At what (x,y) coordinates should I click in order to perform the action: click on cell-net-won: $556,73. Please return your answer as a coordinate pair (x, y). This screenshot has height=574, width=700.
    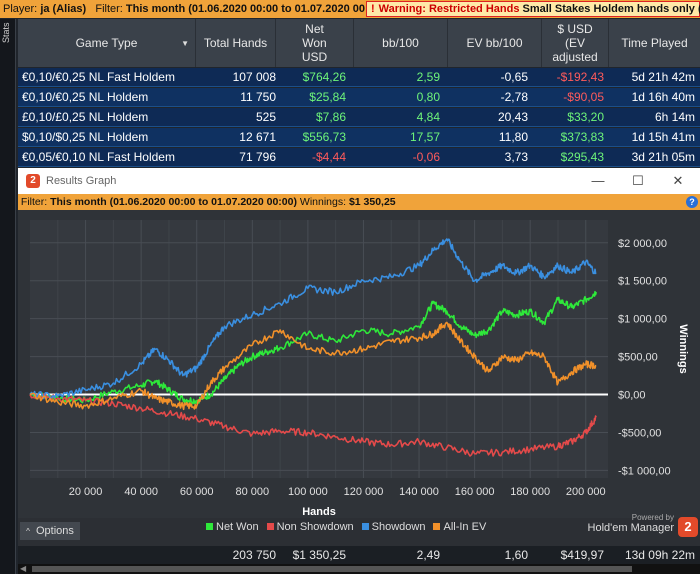
    Looking at the image, I should click on (324, 137).